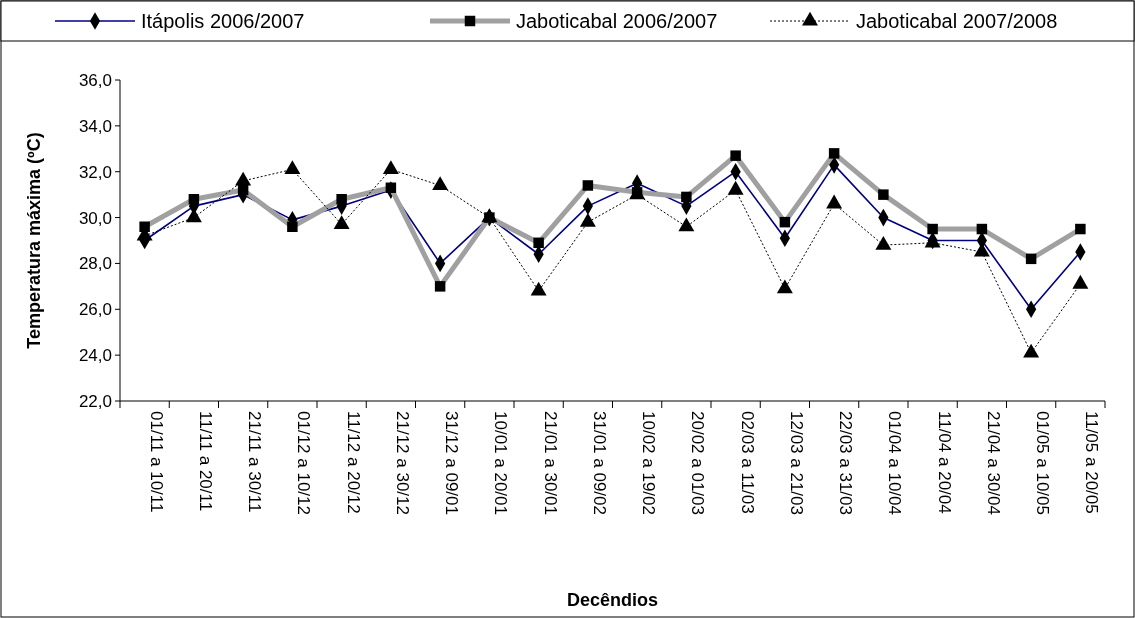 Image resolution: width=1135 pixels, height=618 pixels. I want to click on x-tick-label: 20/02 a 01/03, so click(698, 463).